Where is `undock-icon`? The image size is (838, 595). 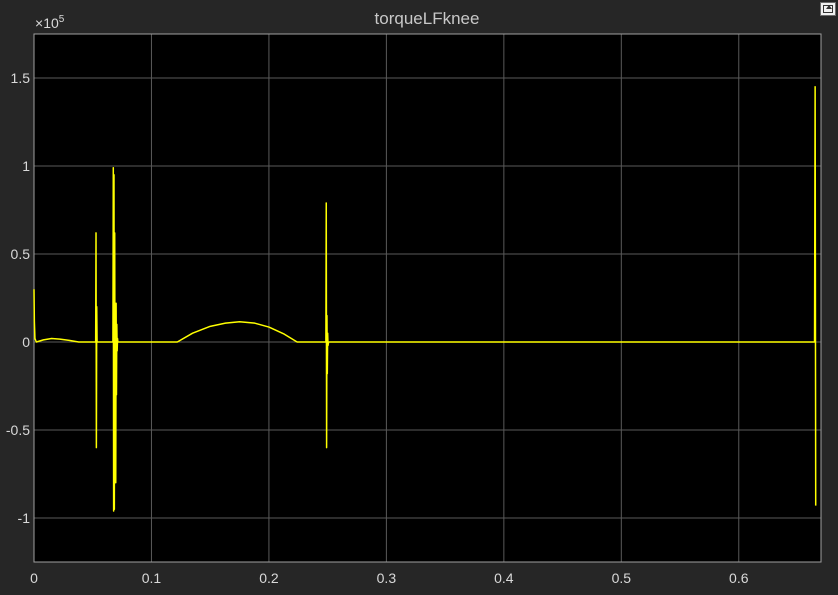
undock-icon is located at coordinates (828, 9).